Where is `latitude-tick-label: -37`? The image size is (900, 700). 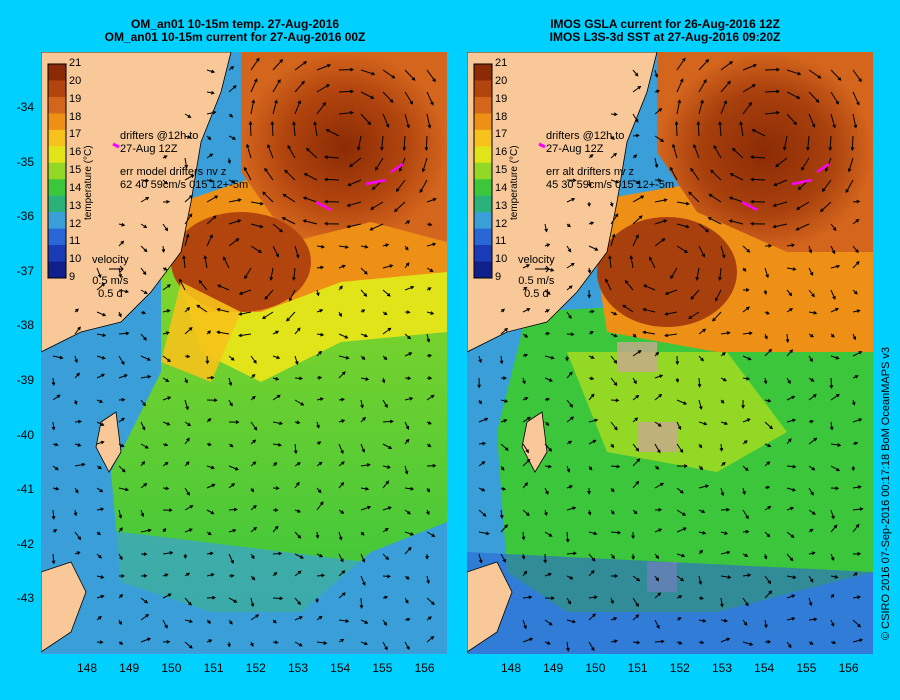 latitude-tick-label: -37 is located at coordinates (25, 270).